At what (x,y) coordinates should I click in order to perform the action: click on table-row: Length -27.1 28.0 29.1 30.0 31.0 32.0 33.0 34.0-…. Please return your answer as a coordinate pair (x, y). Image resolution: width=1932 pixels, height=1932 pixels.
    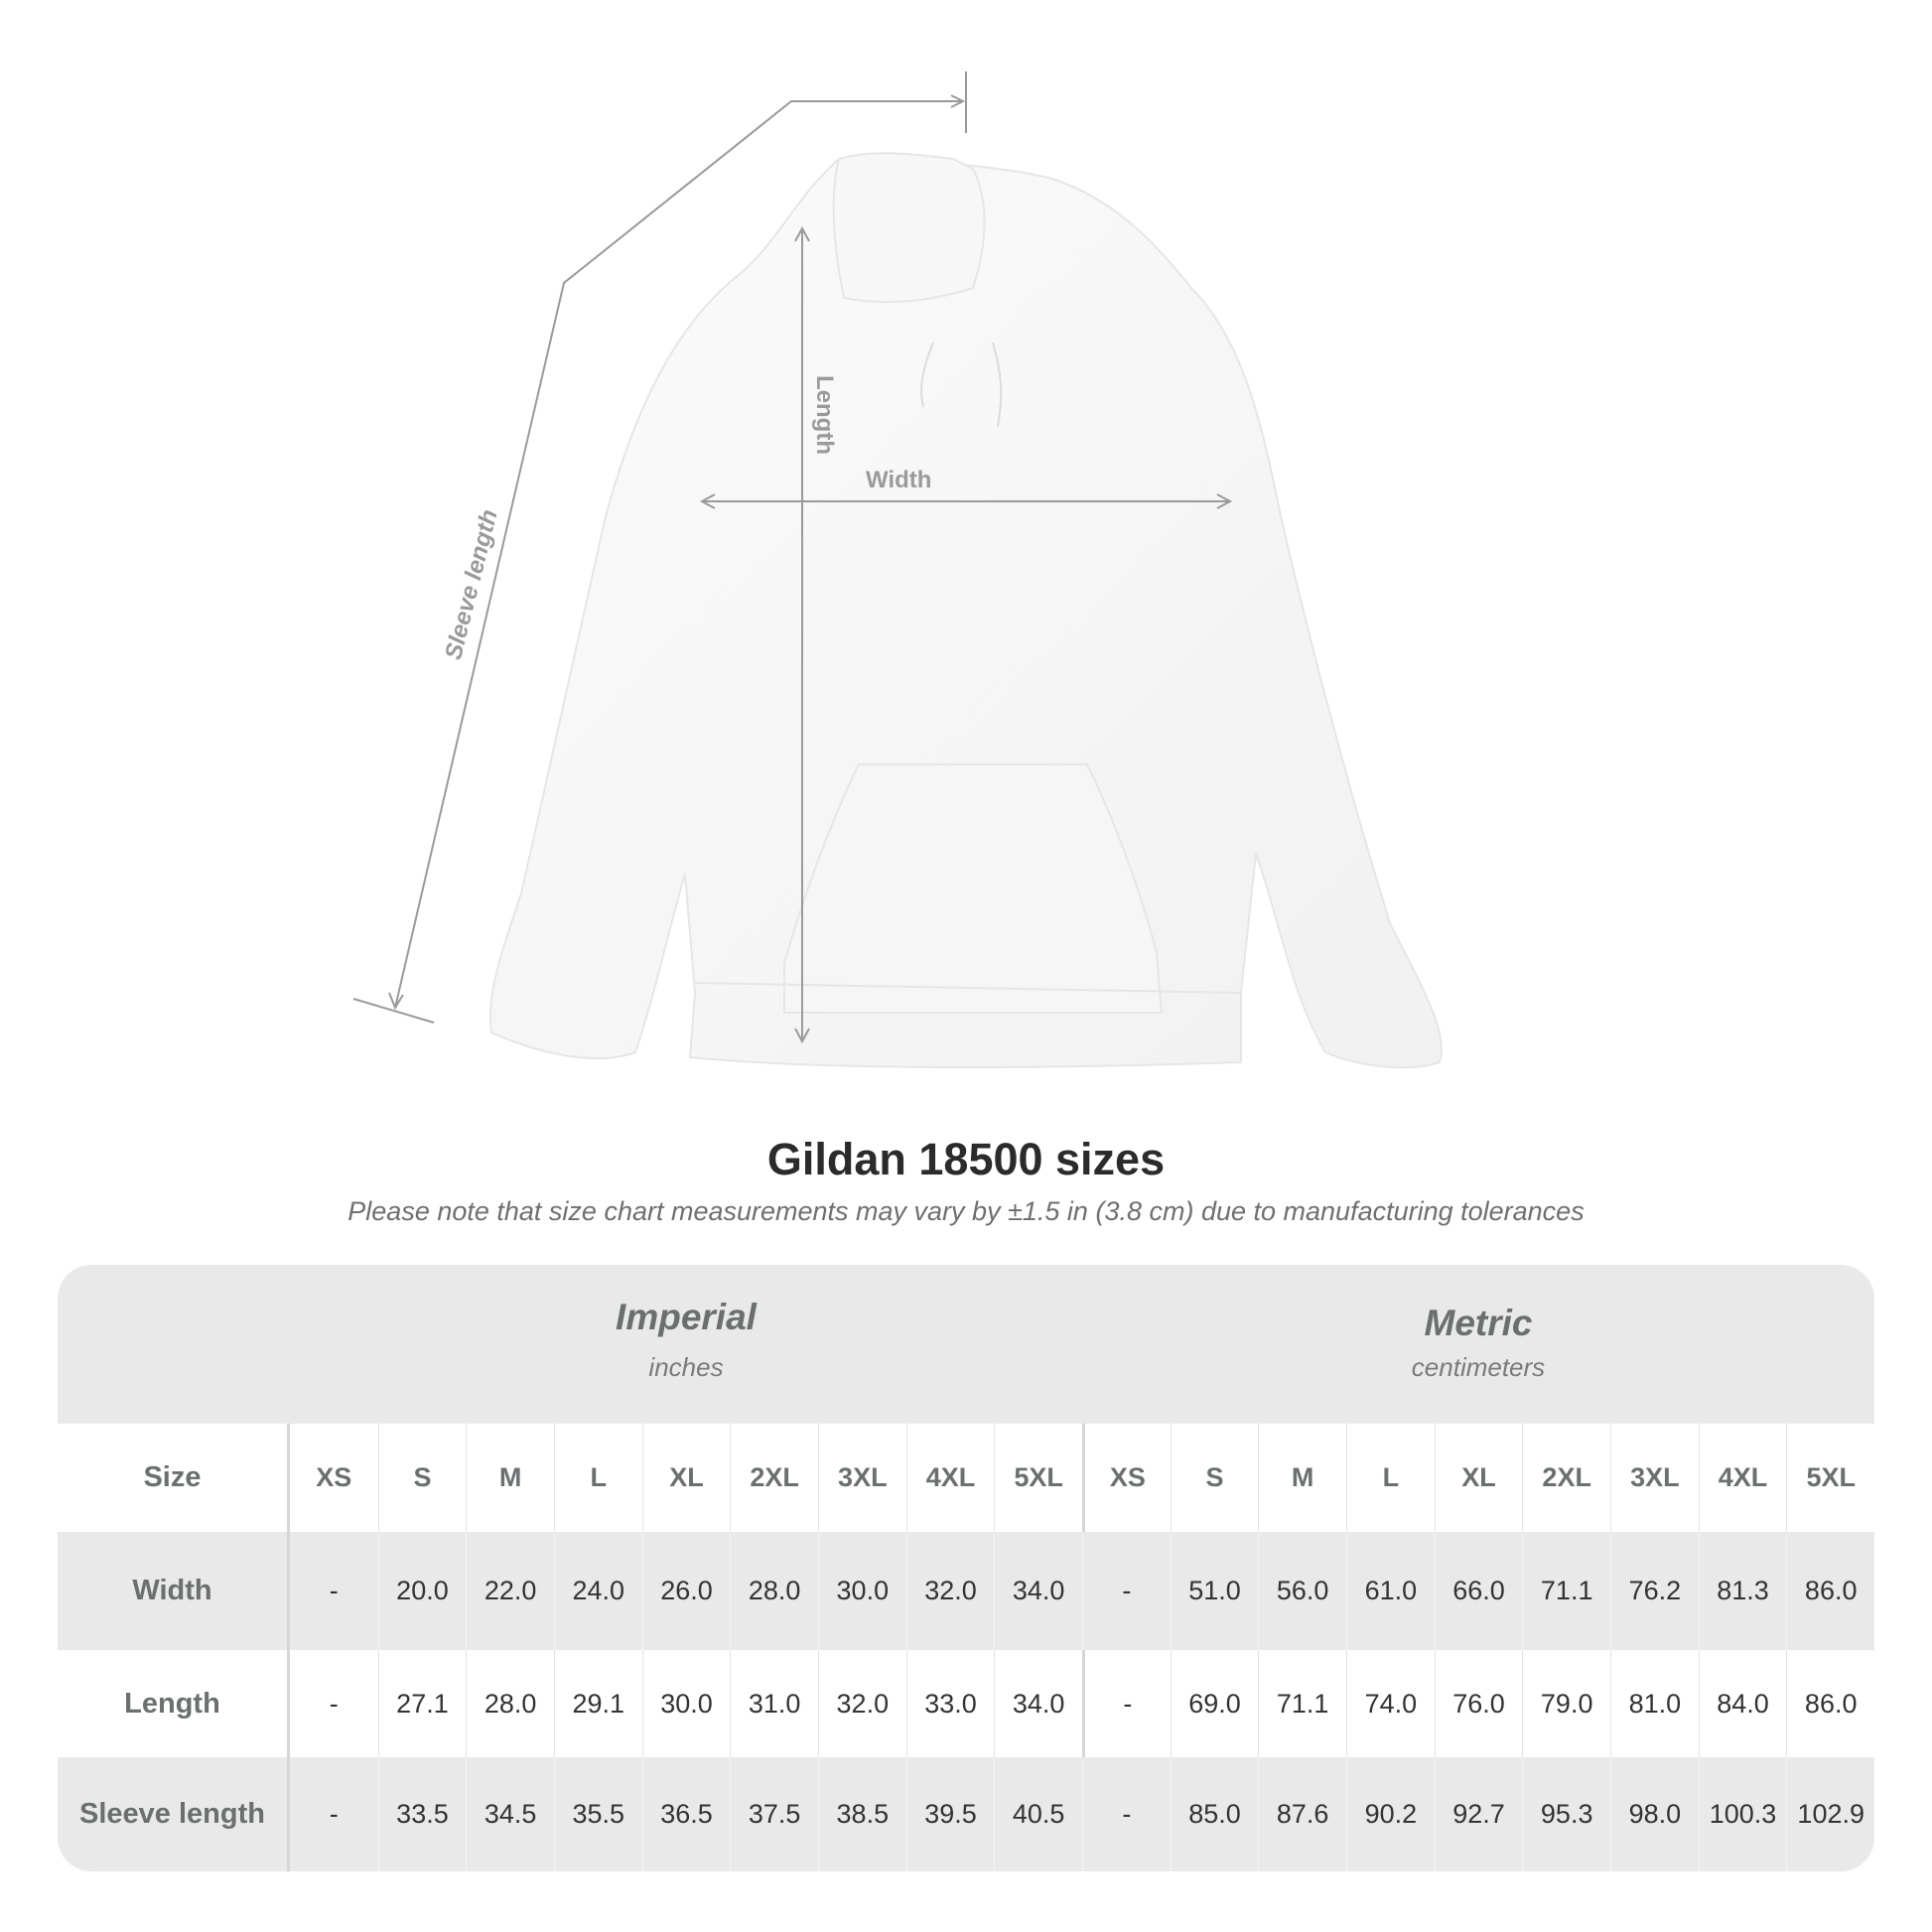
    Looking at the image, I should click on (966, 1703).